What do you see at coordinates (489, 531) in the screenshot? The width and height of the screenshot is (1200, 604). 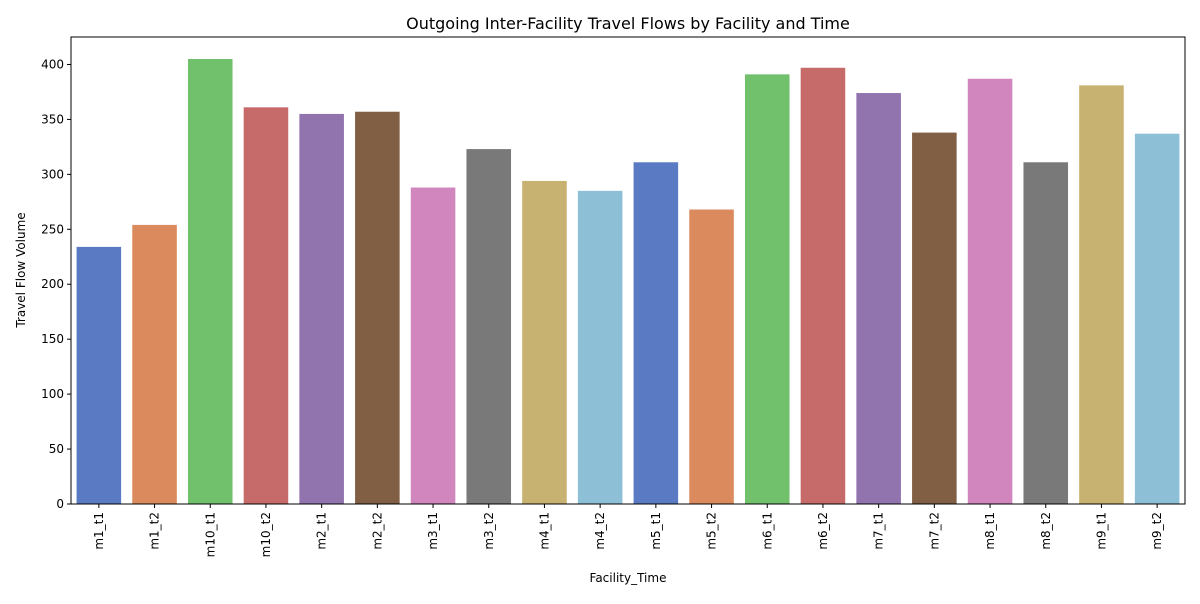 I see `x-tick-label: m3_t2` at bounding box center [489, 531].